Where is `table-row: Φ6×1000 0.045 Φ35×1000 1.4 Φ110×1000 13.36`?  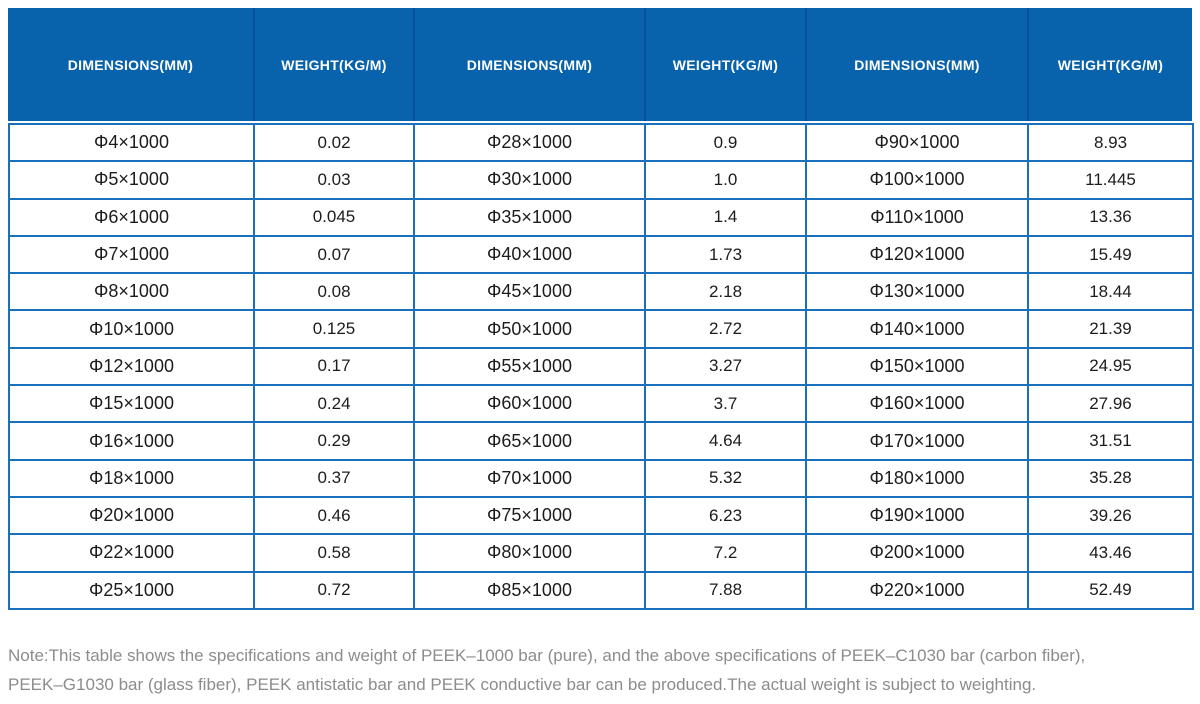
table-row: Φ6×1000 0.045 Φ35×1000 1.4 Φ110×1000 13.36 is located at coordinates (601, 217).